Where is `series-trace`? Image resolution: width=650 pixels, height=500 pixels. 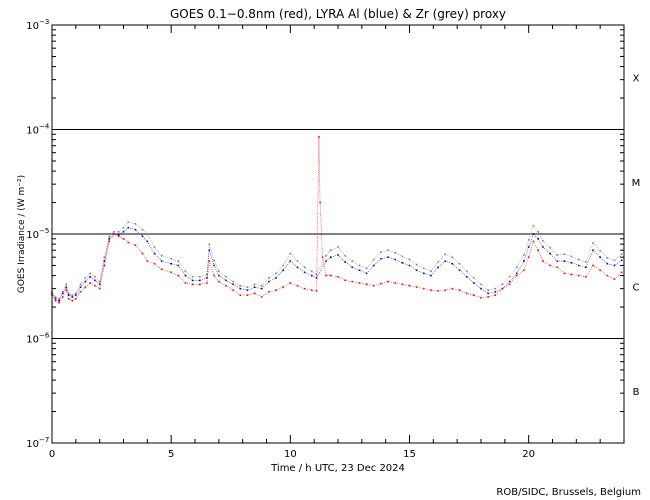
series-trace is located at coordinates (336, 264).